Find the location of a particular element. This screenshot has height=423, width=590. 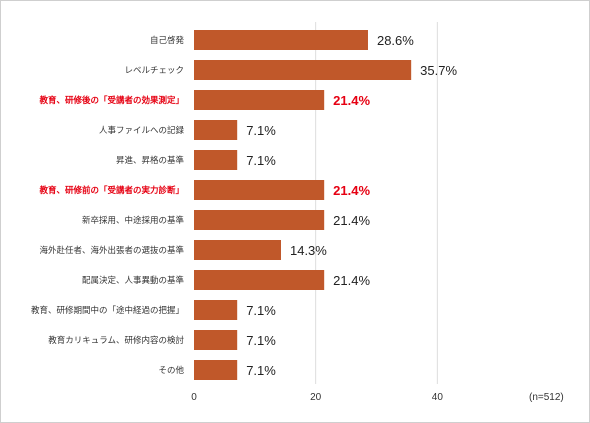

category-label: 自己啓発 is located at coordinates (167, 40).